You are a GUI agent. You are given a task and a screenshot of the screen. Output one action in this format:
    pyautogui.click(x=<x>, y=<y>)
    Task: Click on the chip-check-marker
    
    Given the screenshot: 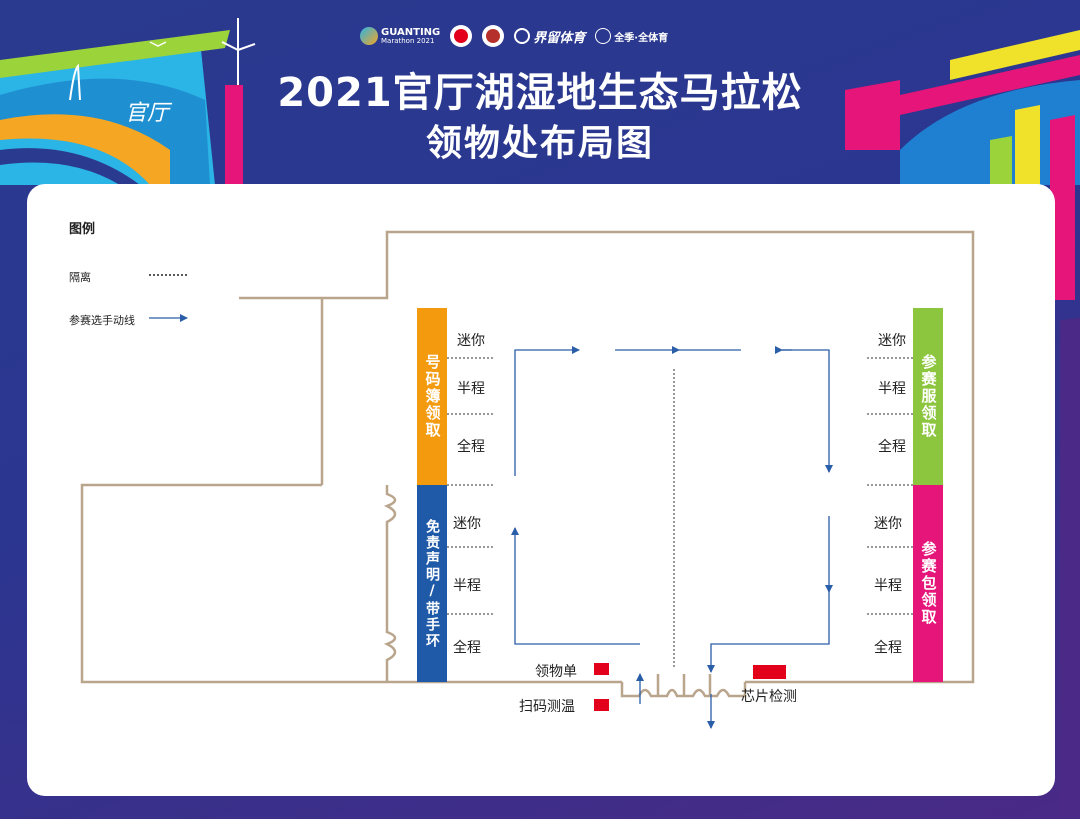 What is the action you would take?
    pyautogui.click(x=769, y=672)
    